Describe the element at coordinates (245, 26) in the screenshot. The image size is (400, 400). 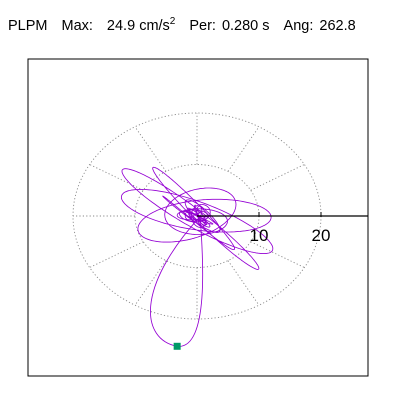
I see `per-value: 0.280 s` at that location.